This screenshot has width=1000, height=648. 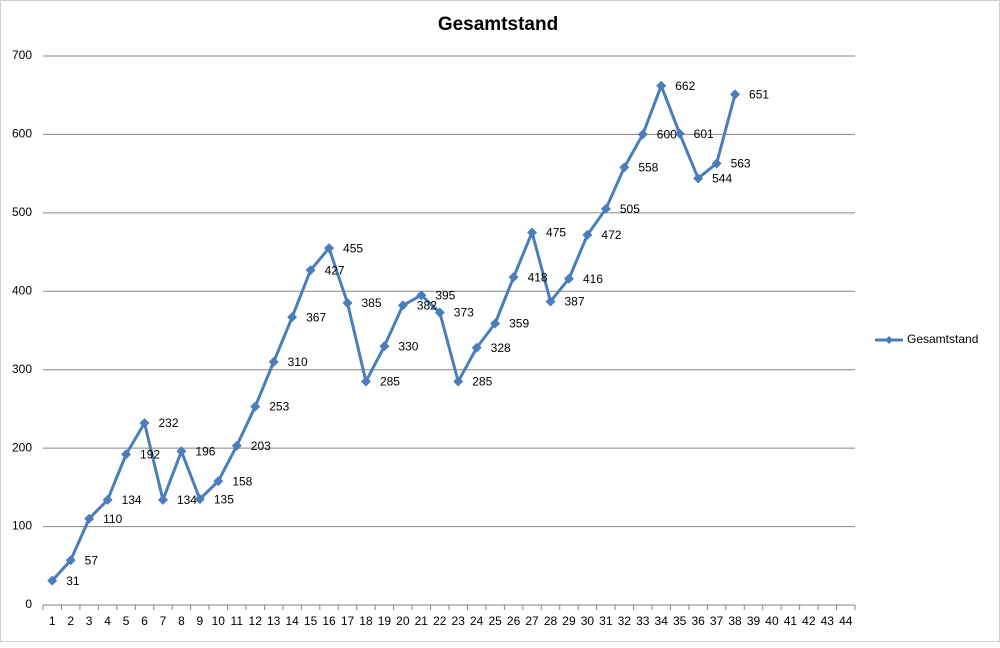 What do you see at coordinates (52, 621) in the screenshot?
I see `x-tick-label: 1` at bounding box center [52, 621].